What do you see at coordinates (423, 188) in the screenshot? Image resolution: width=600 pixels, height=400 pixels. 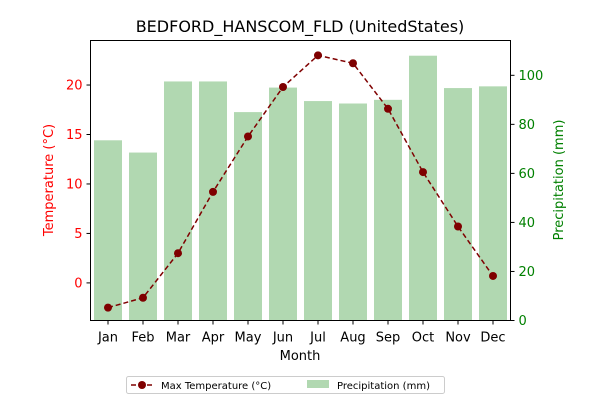 I see `precipitation-bar-oct` at bounding box center [423, 188].